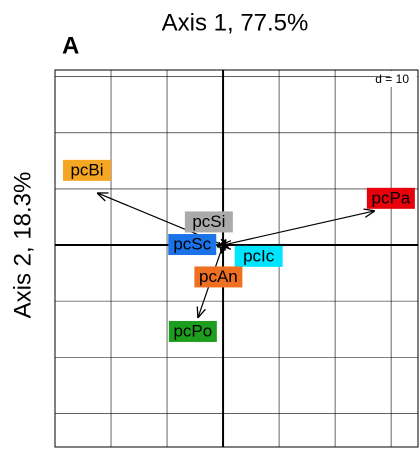 Image resolution: width=419 pixels, height=455 pixels. I want to click on x-axis-label: Axis 1, 77.5%, so click(235, 22).